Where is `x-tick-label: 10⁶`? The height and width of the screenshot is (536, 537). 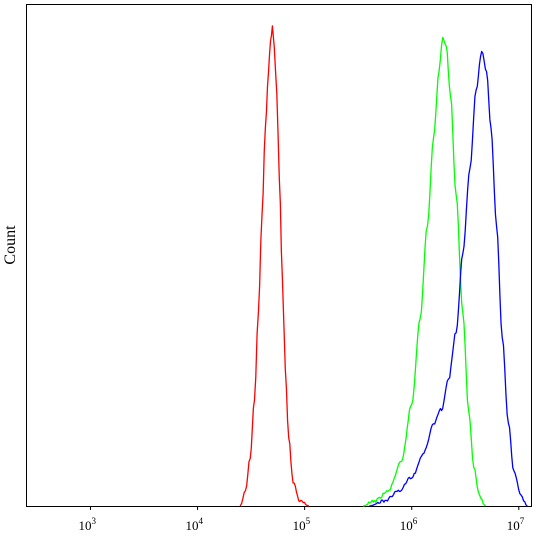 x-tick-label: 10⁶ is located at coordinates (409, 524).